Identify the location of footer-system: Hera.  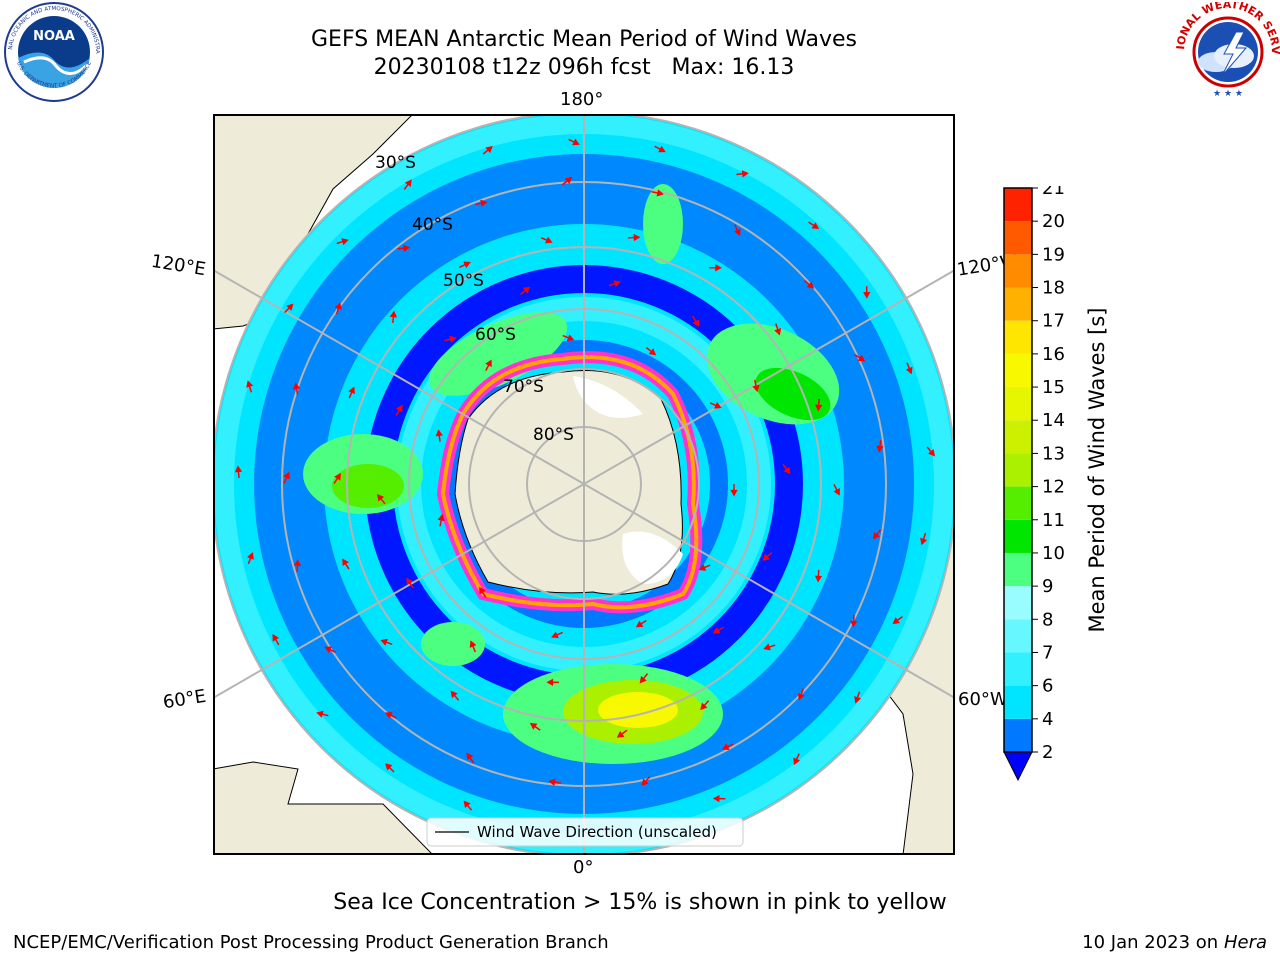
(1245, 942).